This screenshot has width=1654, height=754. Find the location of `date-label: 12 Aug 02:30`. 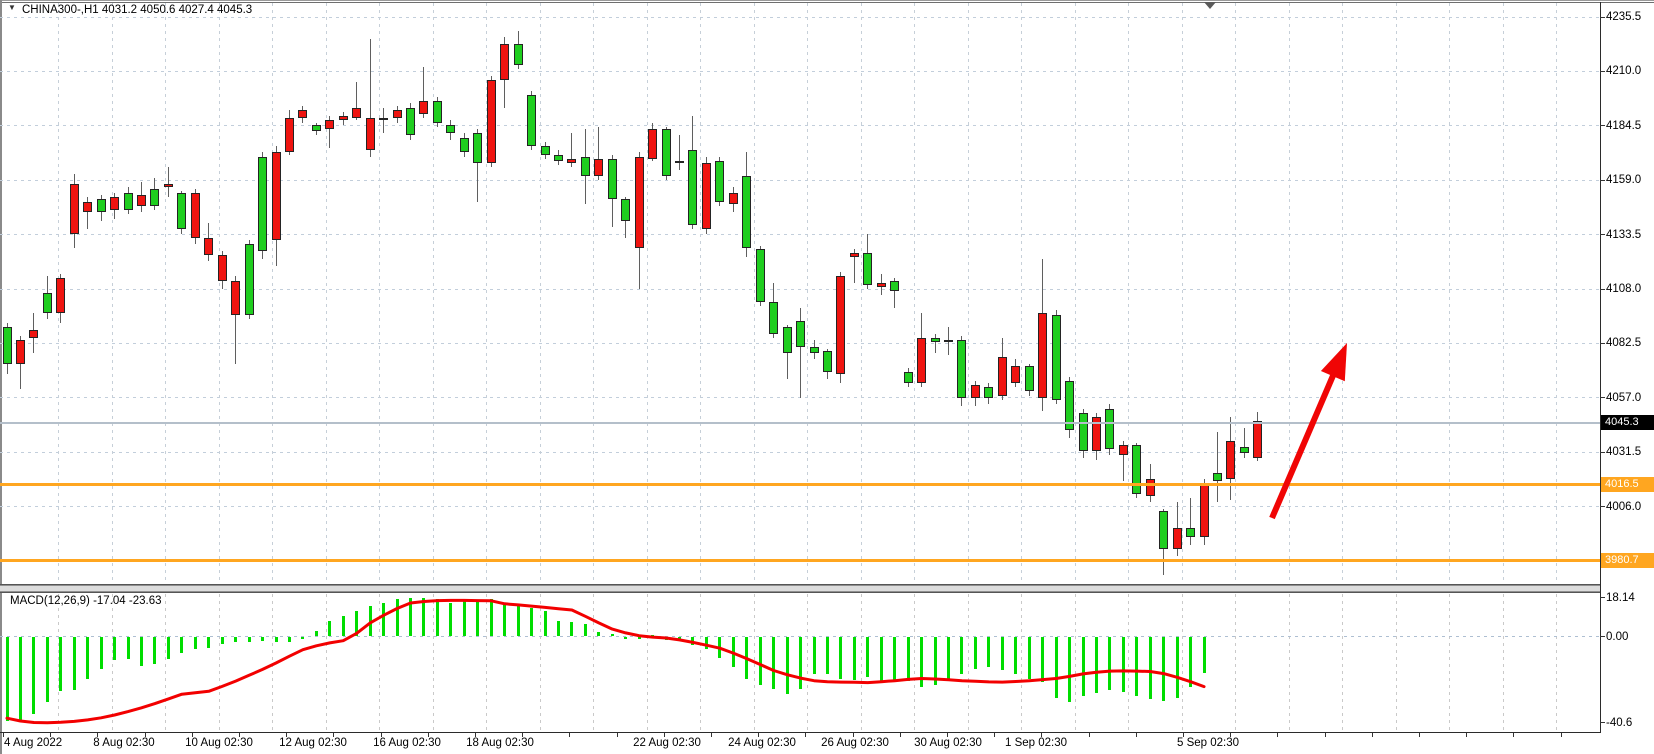

date-label: 12 Aug 02:30 is located at coordinates (313, 743).